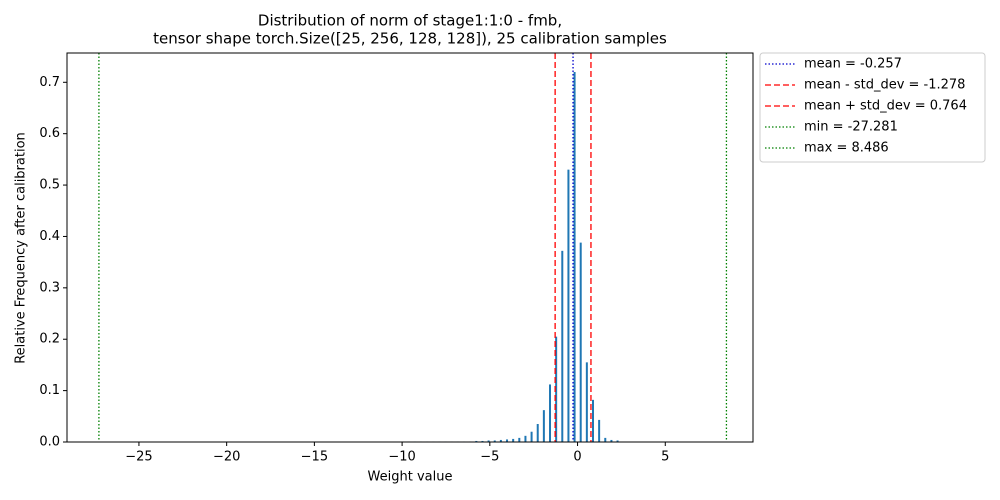 This screenshot has height=500, width=1000. What do you see at coordinates (577, 457) in the screenshot?
I see `x-tick-label: 0` at bounding box center [577, 457].